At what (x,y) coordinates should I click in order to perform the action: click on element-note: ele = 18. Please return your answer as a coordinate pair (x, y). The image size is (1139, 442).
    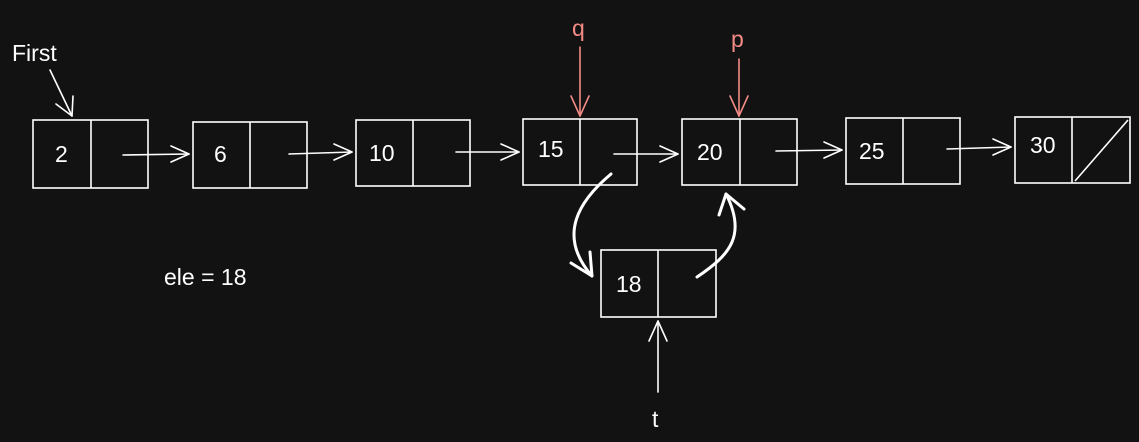
    Looking at the image, I should click on (205, 277).